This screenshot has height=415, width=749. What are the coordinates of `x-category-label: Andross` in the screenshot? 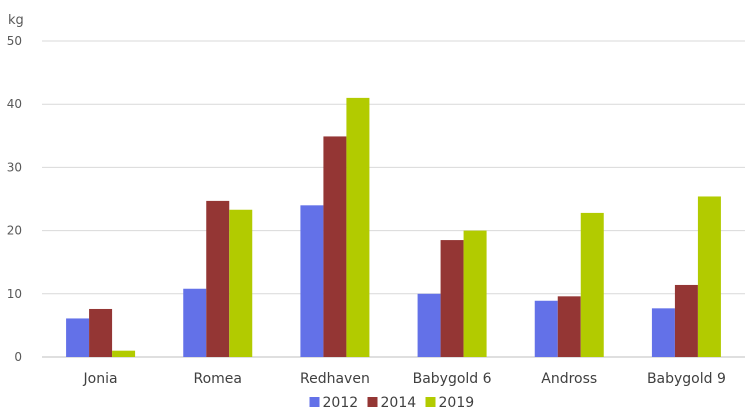 It's located at (569, 379).